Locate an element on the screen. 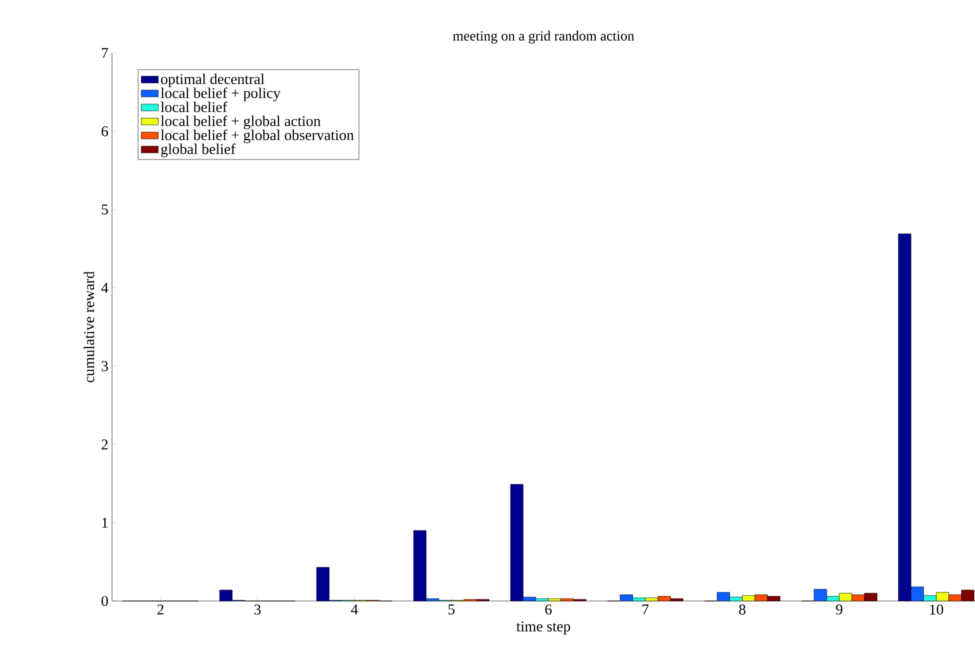 This screenshot has height=661, width=975. x-tick-label: 9 is located at coordinates (839, 609).